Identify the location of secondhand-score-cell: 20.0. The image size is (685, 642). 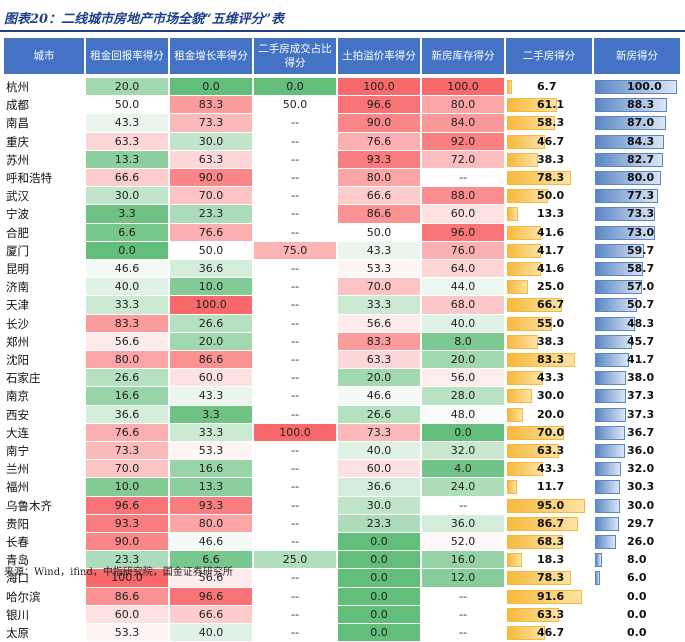
(549, 415).